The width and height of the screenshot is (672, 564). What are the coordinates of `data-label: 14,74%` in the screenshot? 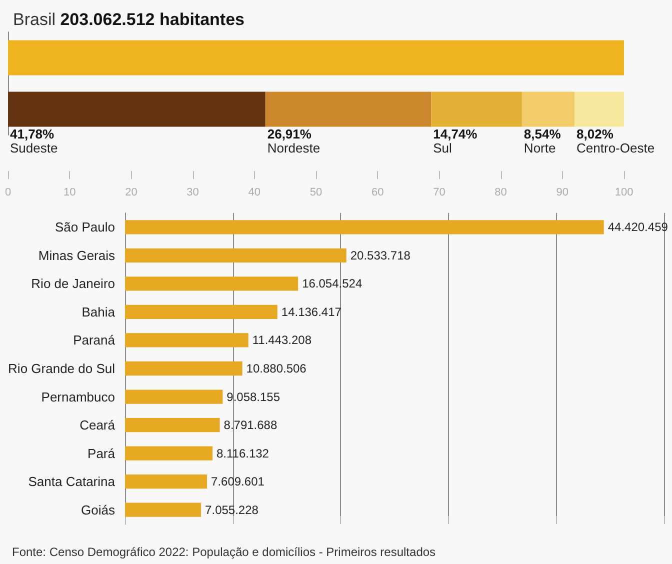 It's located at (455, 134).